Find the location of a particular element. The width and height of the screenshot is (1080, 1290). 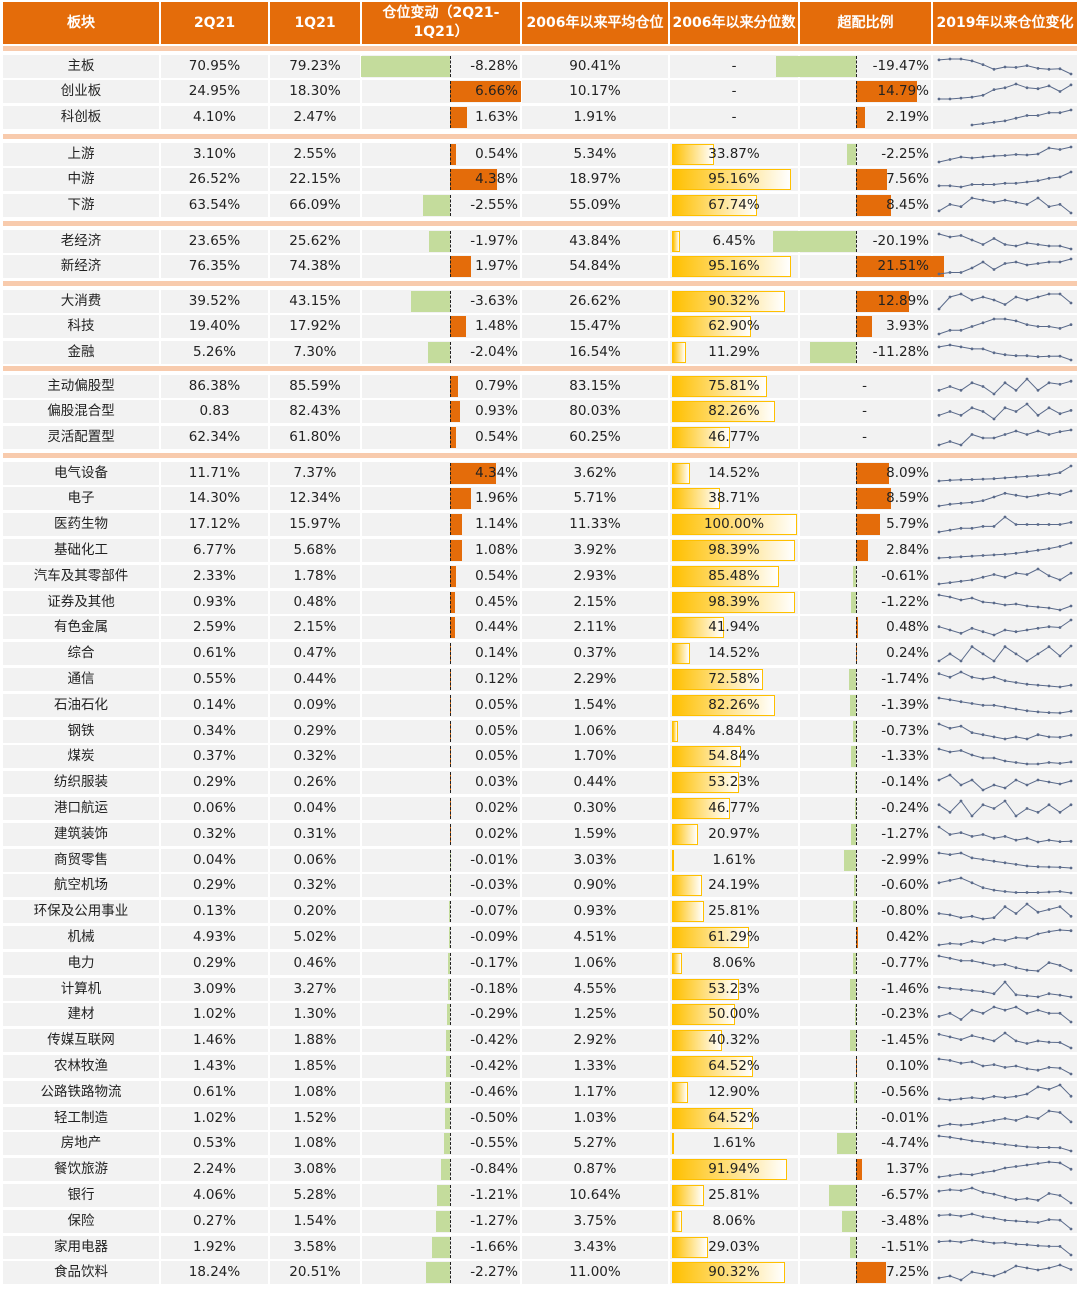

value-overweight: 2.84% is located at coordinates (907, 549).